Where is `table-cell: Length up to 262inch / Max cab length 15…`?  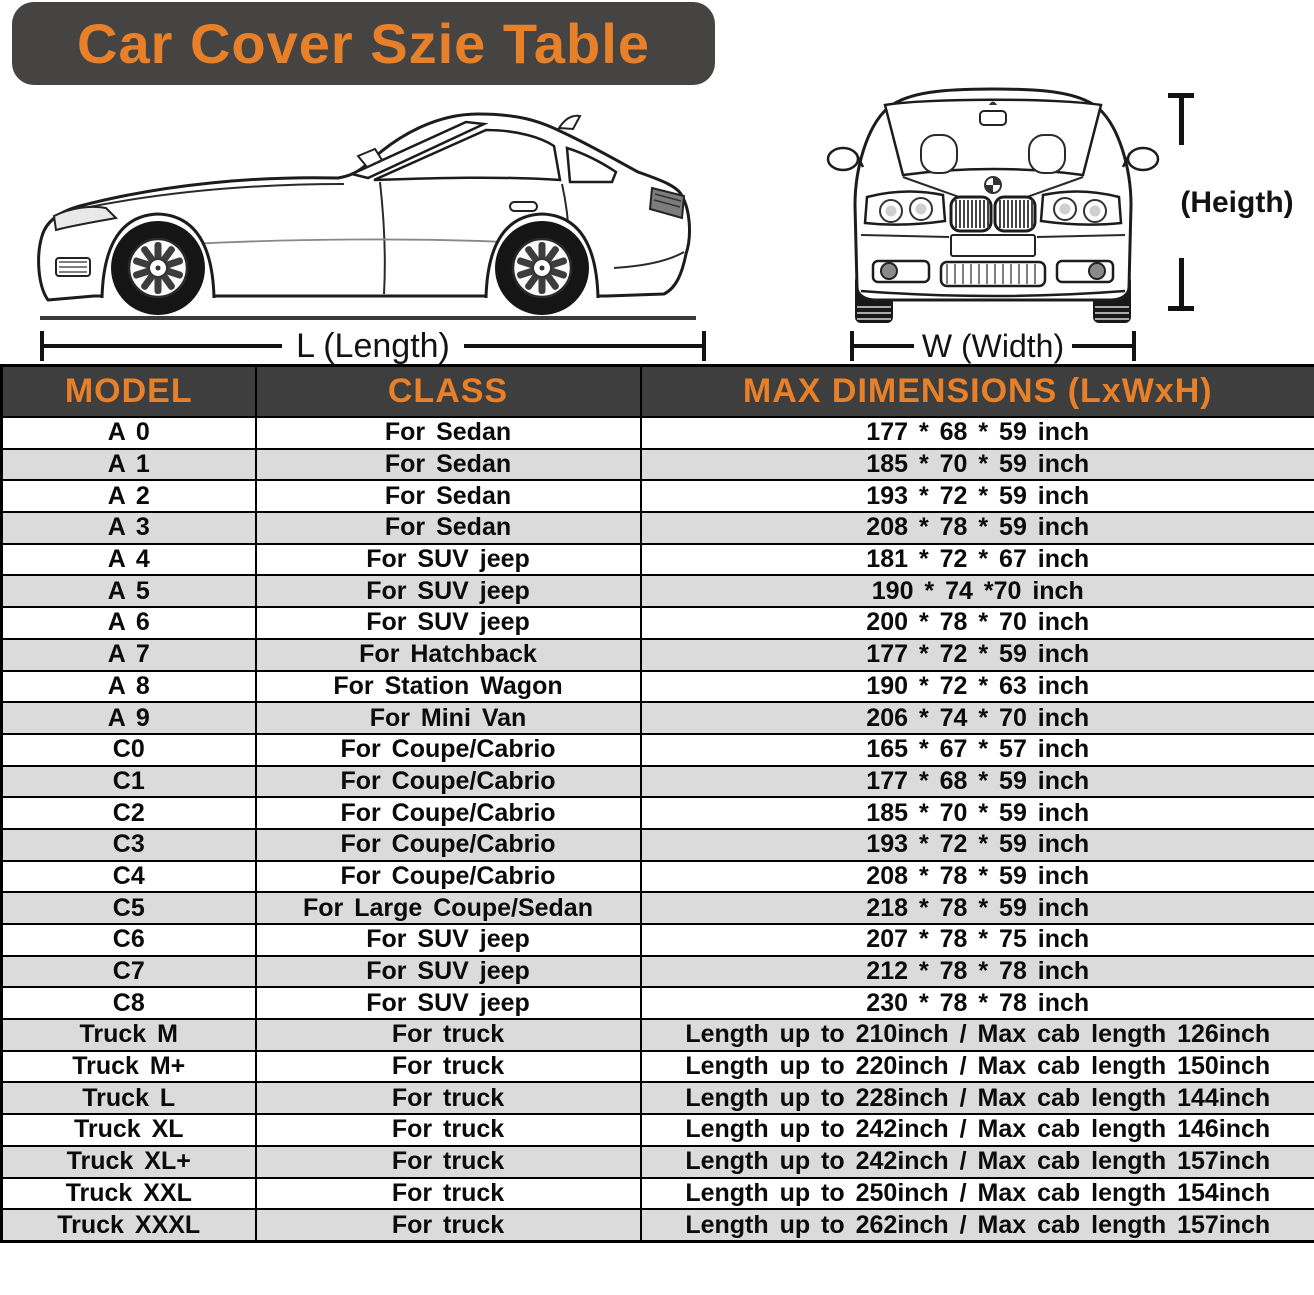 table-cell: Length up to 262inch / Max cab length 15… is located at coordinates (976, 1225).